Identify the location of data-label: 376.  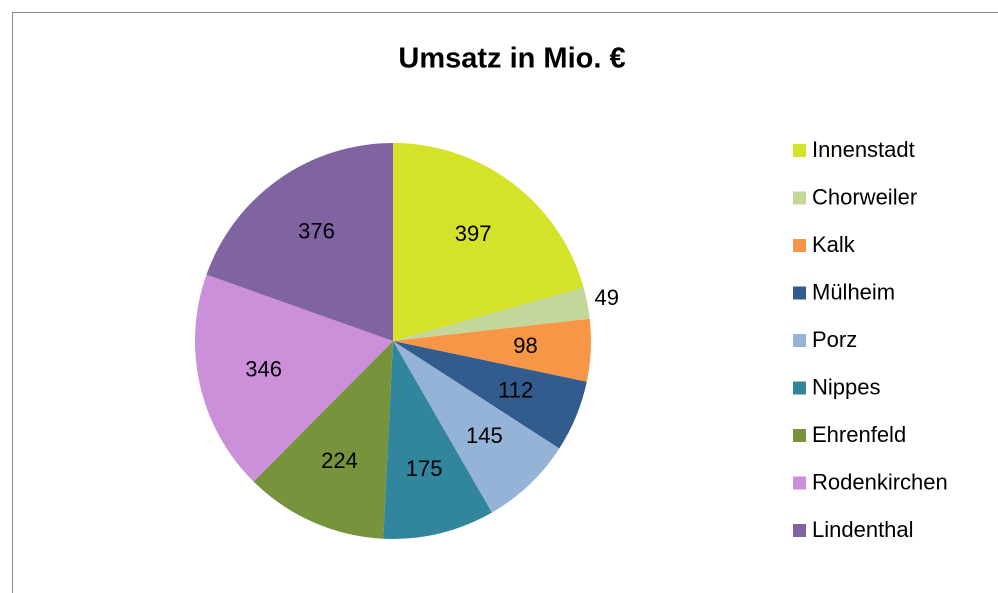
(316, 230).